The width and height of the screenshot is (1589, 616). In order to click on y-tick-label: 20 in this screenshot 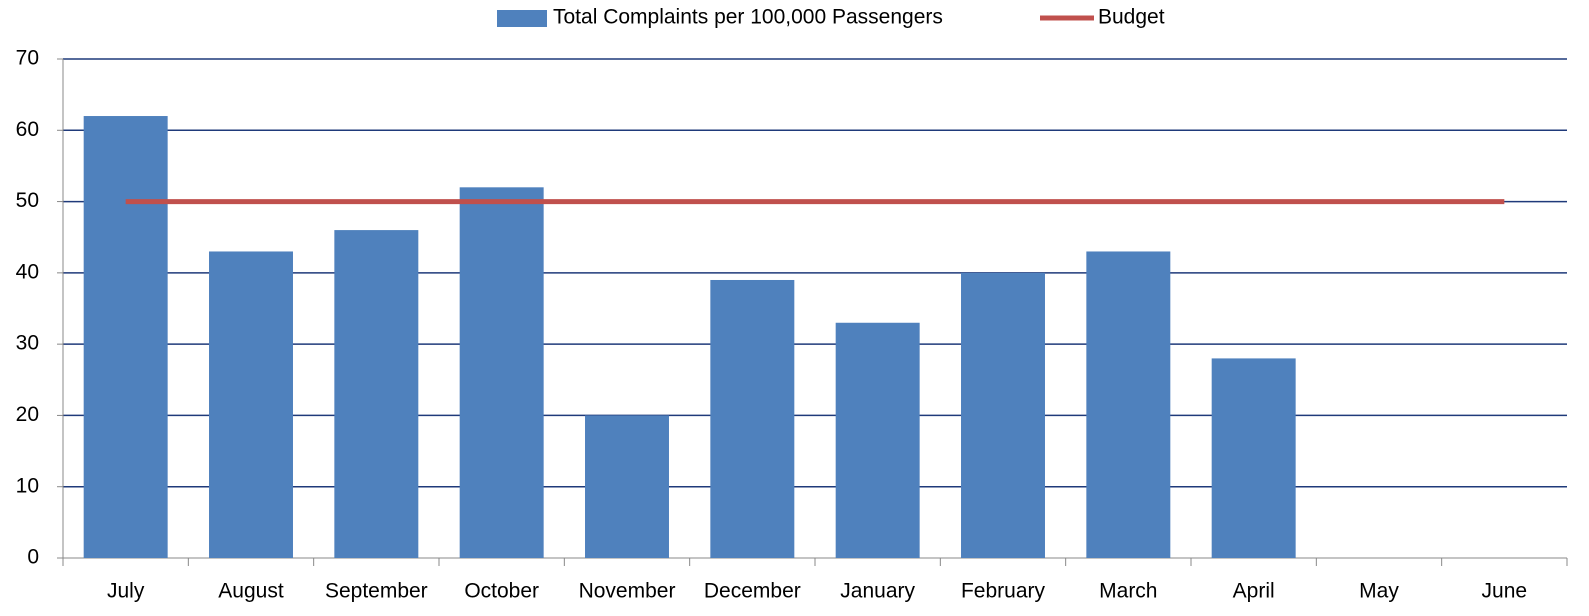, I will do `click(27, 414)`.